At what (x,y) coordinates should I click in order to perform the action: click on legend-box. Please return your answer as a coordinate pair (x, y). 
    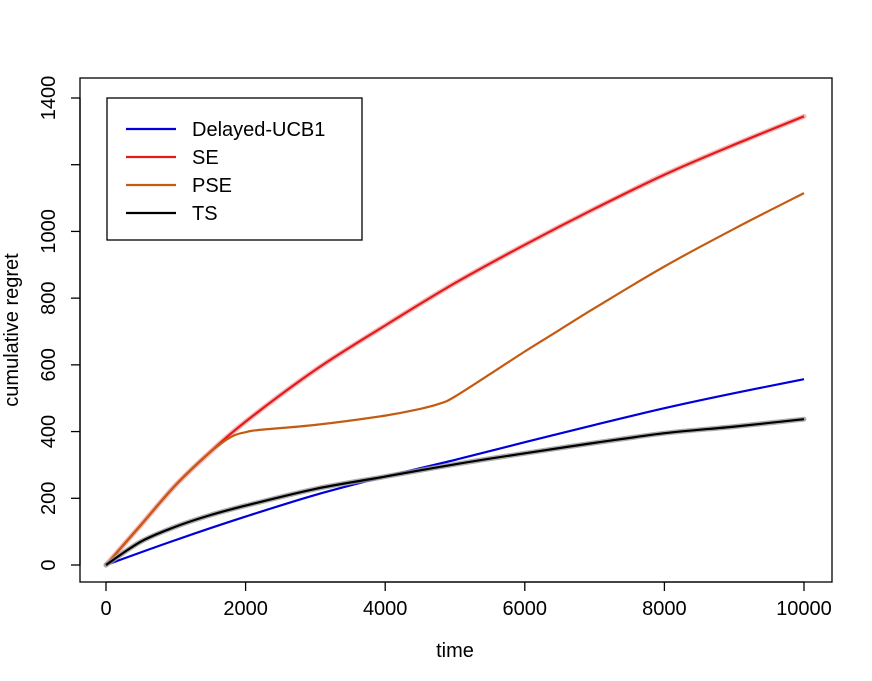
    Looking at the image, I should click on (234, 169).